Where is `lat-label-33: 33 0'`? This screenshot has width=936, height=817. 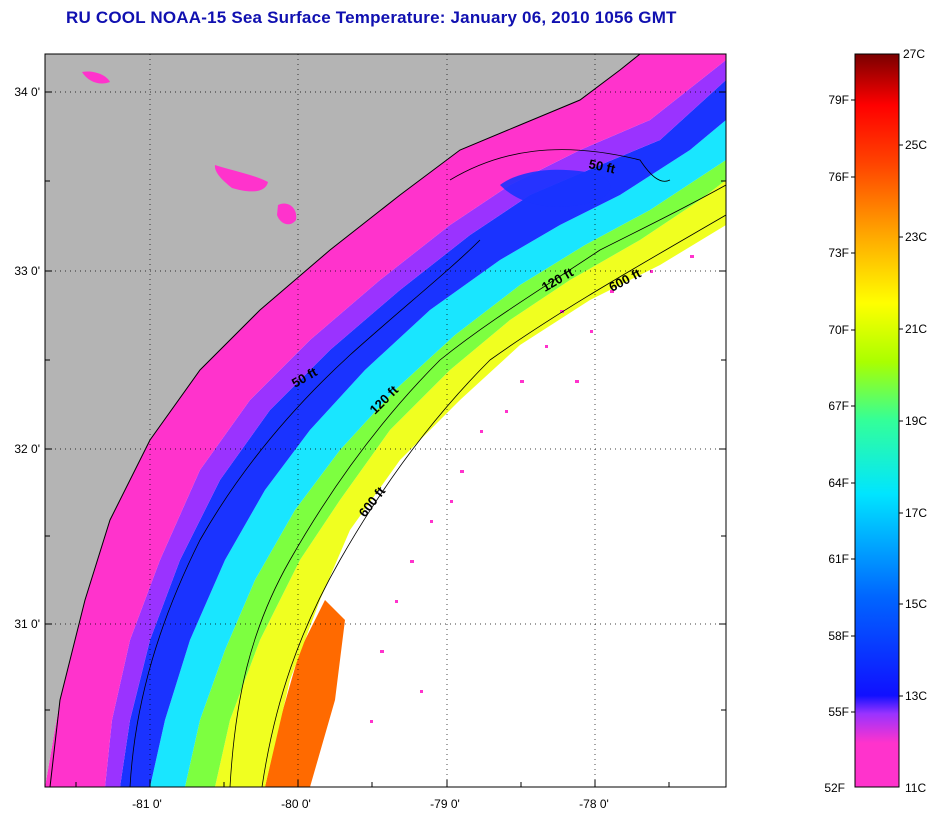 lat-label-33: 33 0' is located at coordinates (27, 271).